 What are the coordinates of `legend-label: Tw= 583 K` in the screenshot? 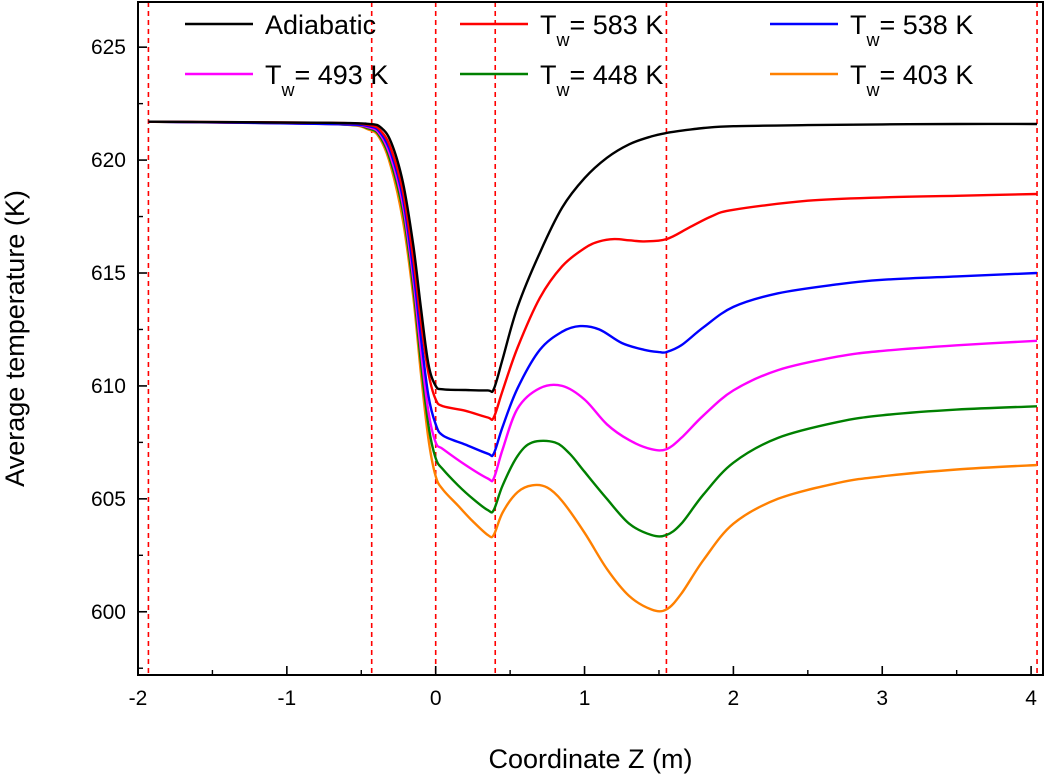 It's located at (601, 30).